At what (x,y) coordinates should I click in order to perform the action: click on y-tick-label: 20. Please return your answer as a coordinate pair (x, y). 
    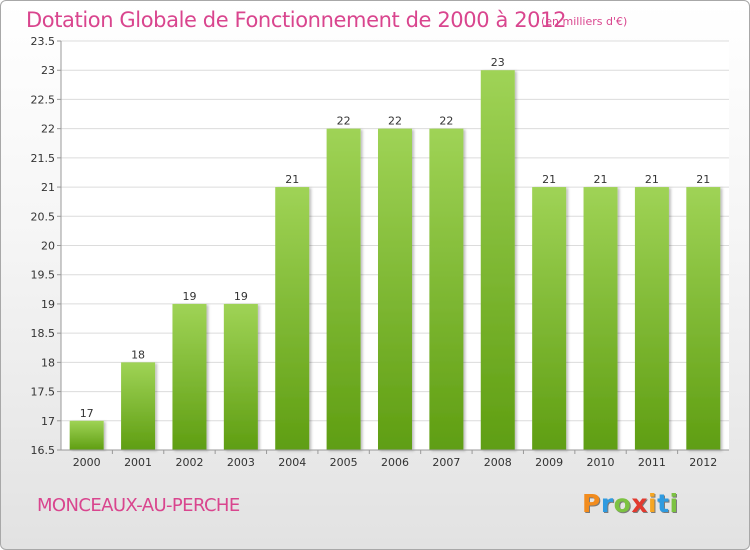
    Looking at the image, I should click on (48, 246).